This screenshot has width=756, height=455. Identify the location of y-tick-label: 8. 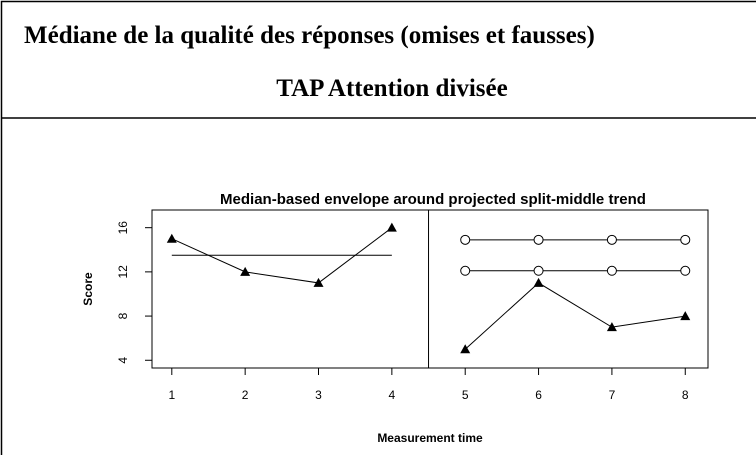
(123, 315).